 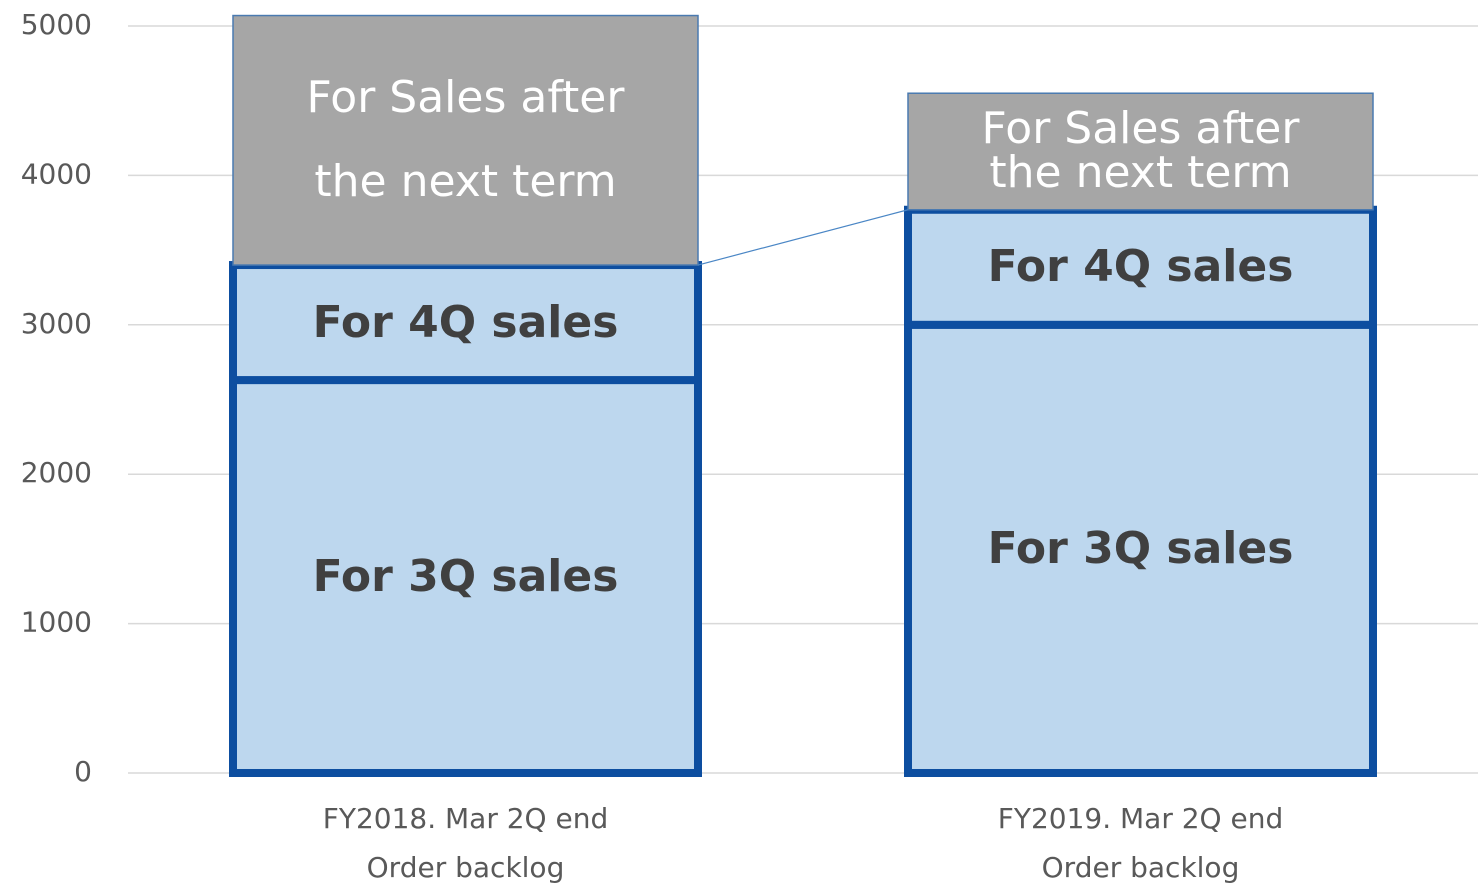 What do you see at coordinates (56, 24) in the screenshot?
I see `y-tick-label: 5000` at bounding box center [56, 24].